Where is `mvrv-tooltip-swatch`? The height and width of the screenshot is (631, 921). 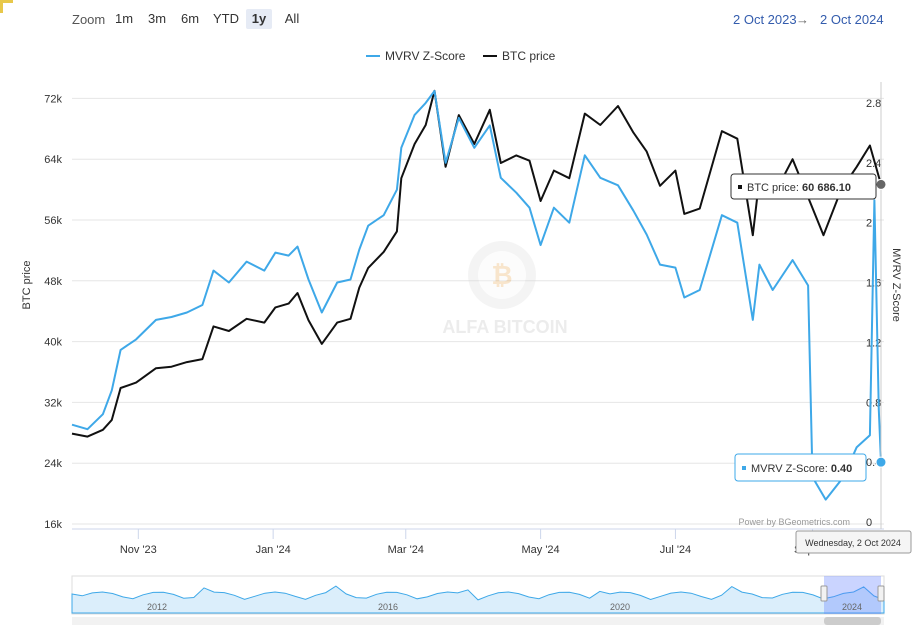 mvrv-tooltip-swatch is located at coordinates (744, 468).